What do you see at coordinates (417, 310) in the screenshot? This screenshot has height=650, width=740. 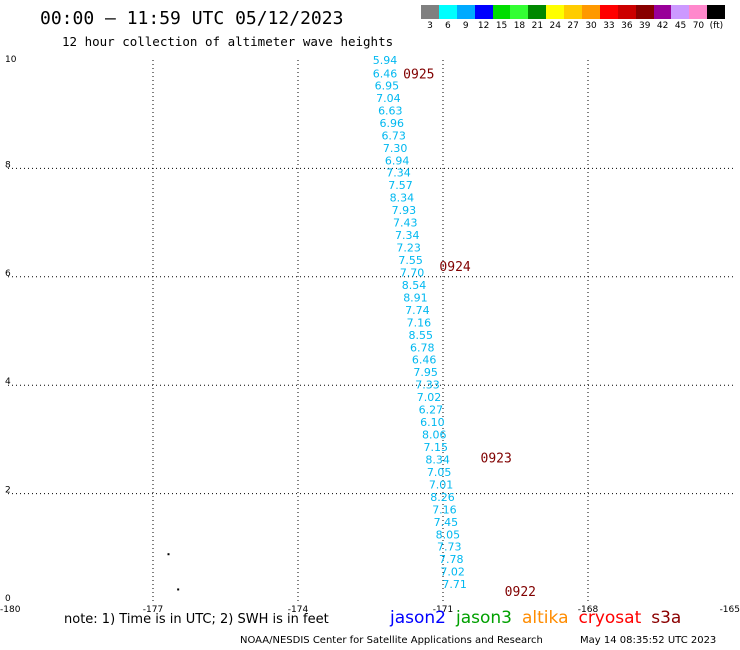 I see `wave-height-label: 7.74` at bounding box center [417, 310].